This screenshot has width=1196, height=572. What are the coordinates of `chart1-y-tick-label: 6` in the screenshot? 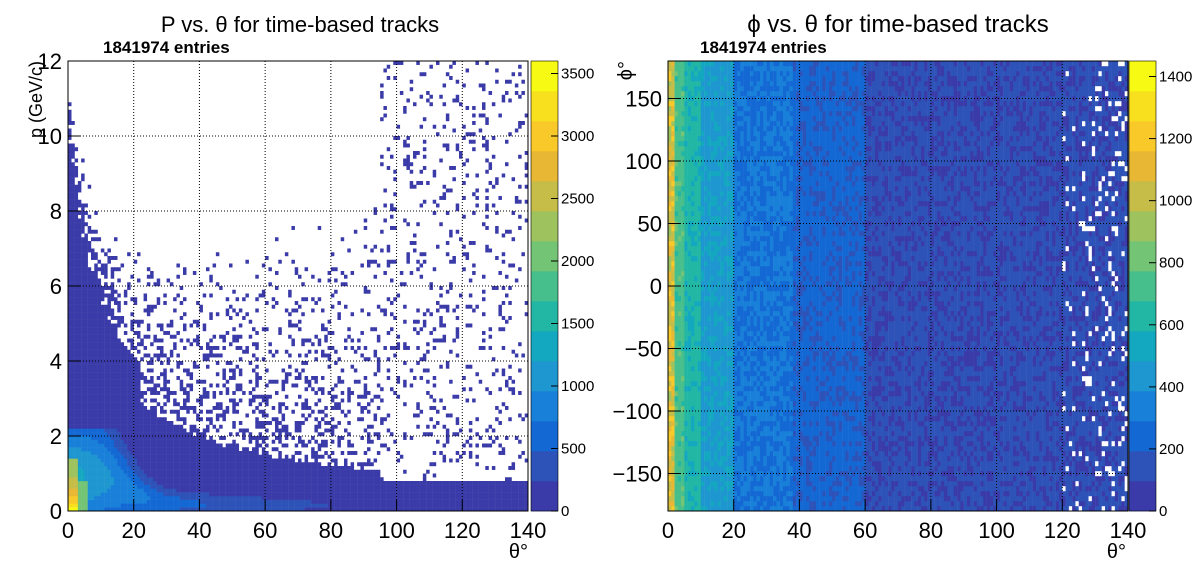 It's located at (56, 286).